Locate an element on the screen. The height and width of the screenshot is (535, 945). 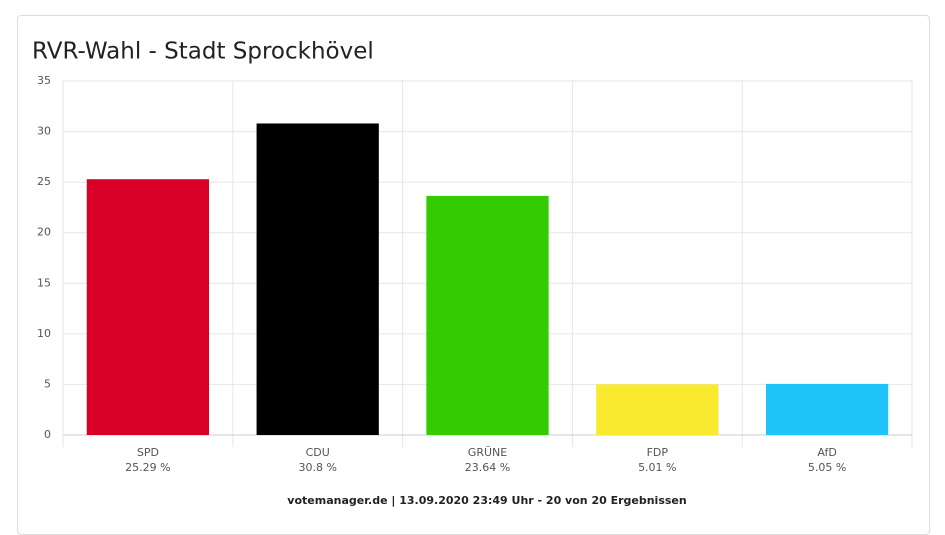
value-label: 25.29 % is located at coordinates (147, 467).